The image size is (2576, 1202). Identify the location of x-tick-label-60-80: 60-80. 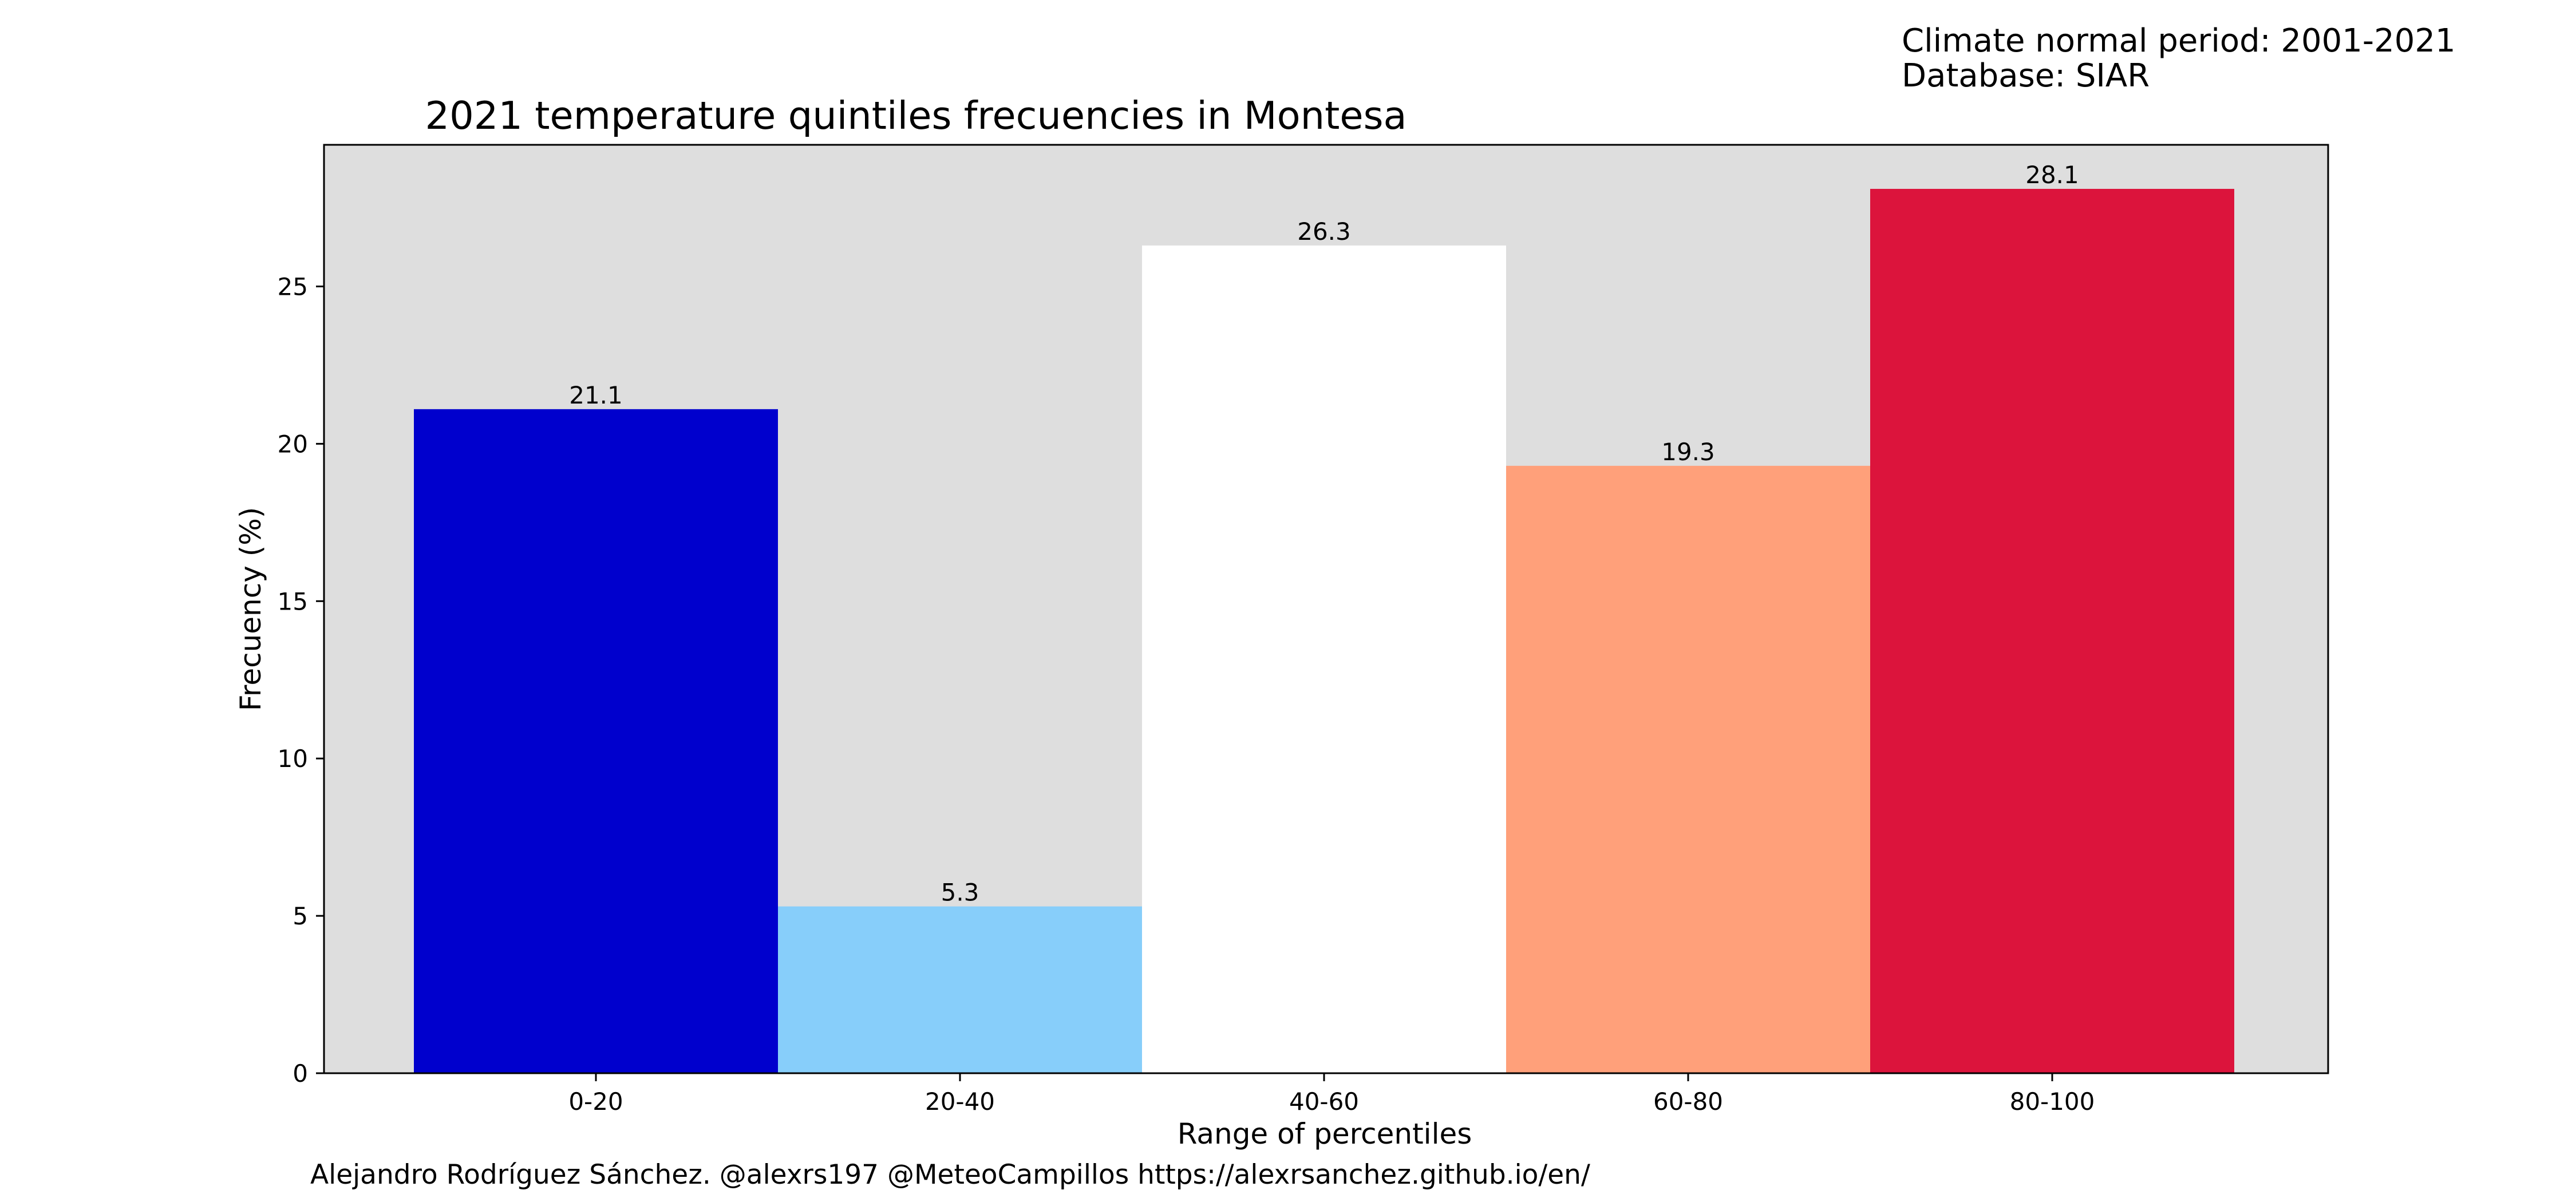
(1688, 1102).